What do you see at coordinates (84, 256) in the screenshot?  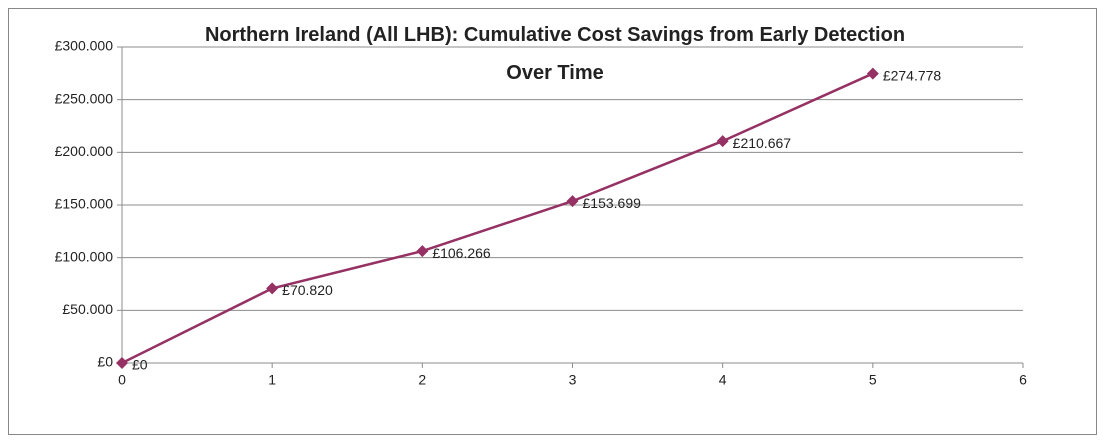 I see `y-tick-label: £100.000` at bounding box center [84, 256].